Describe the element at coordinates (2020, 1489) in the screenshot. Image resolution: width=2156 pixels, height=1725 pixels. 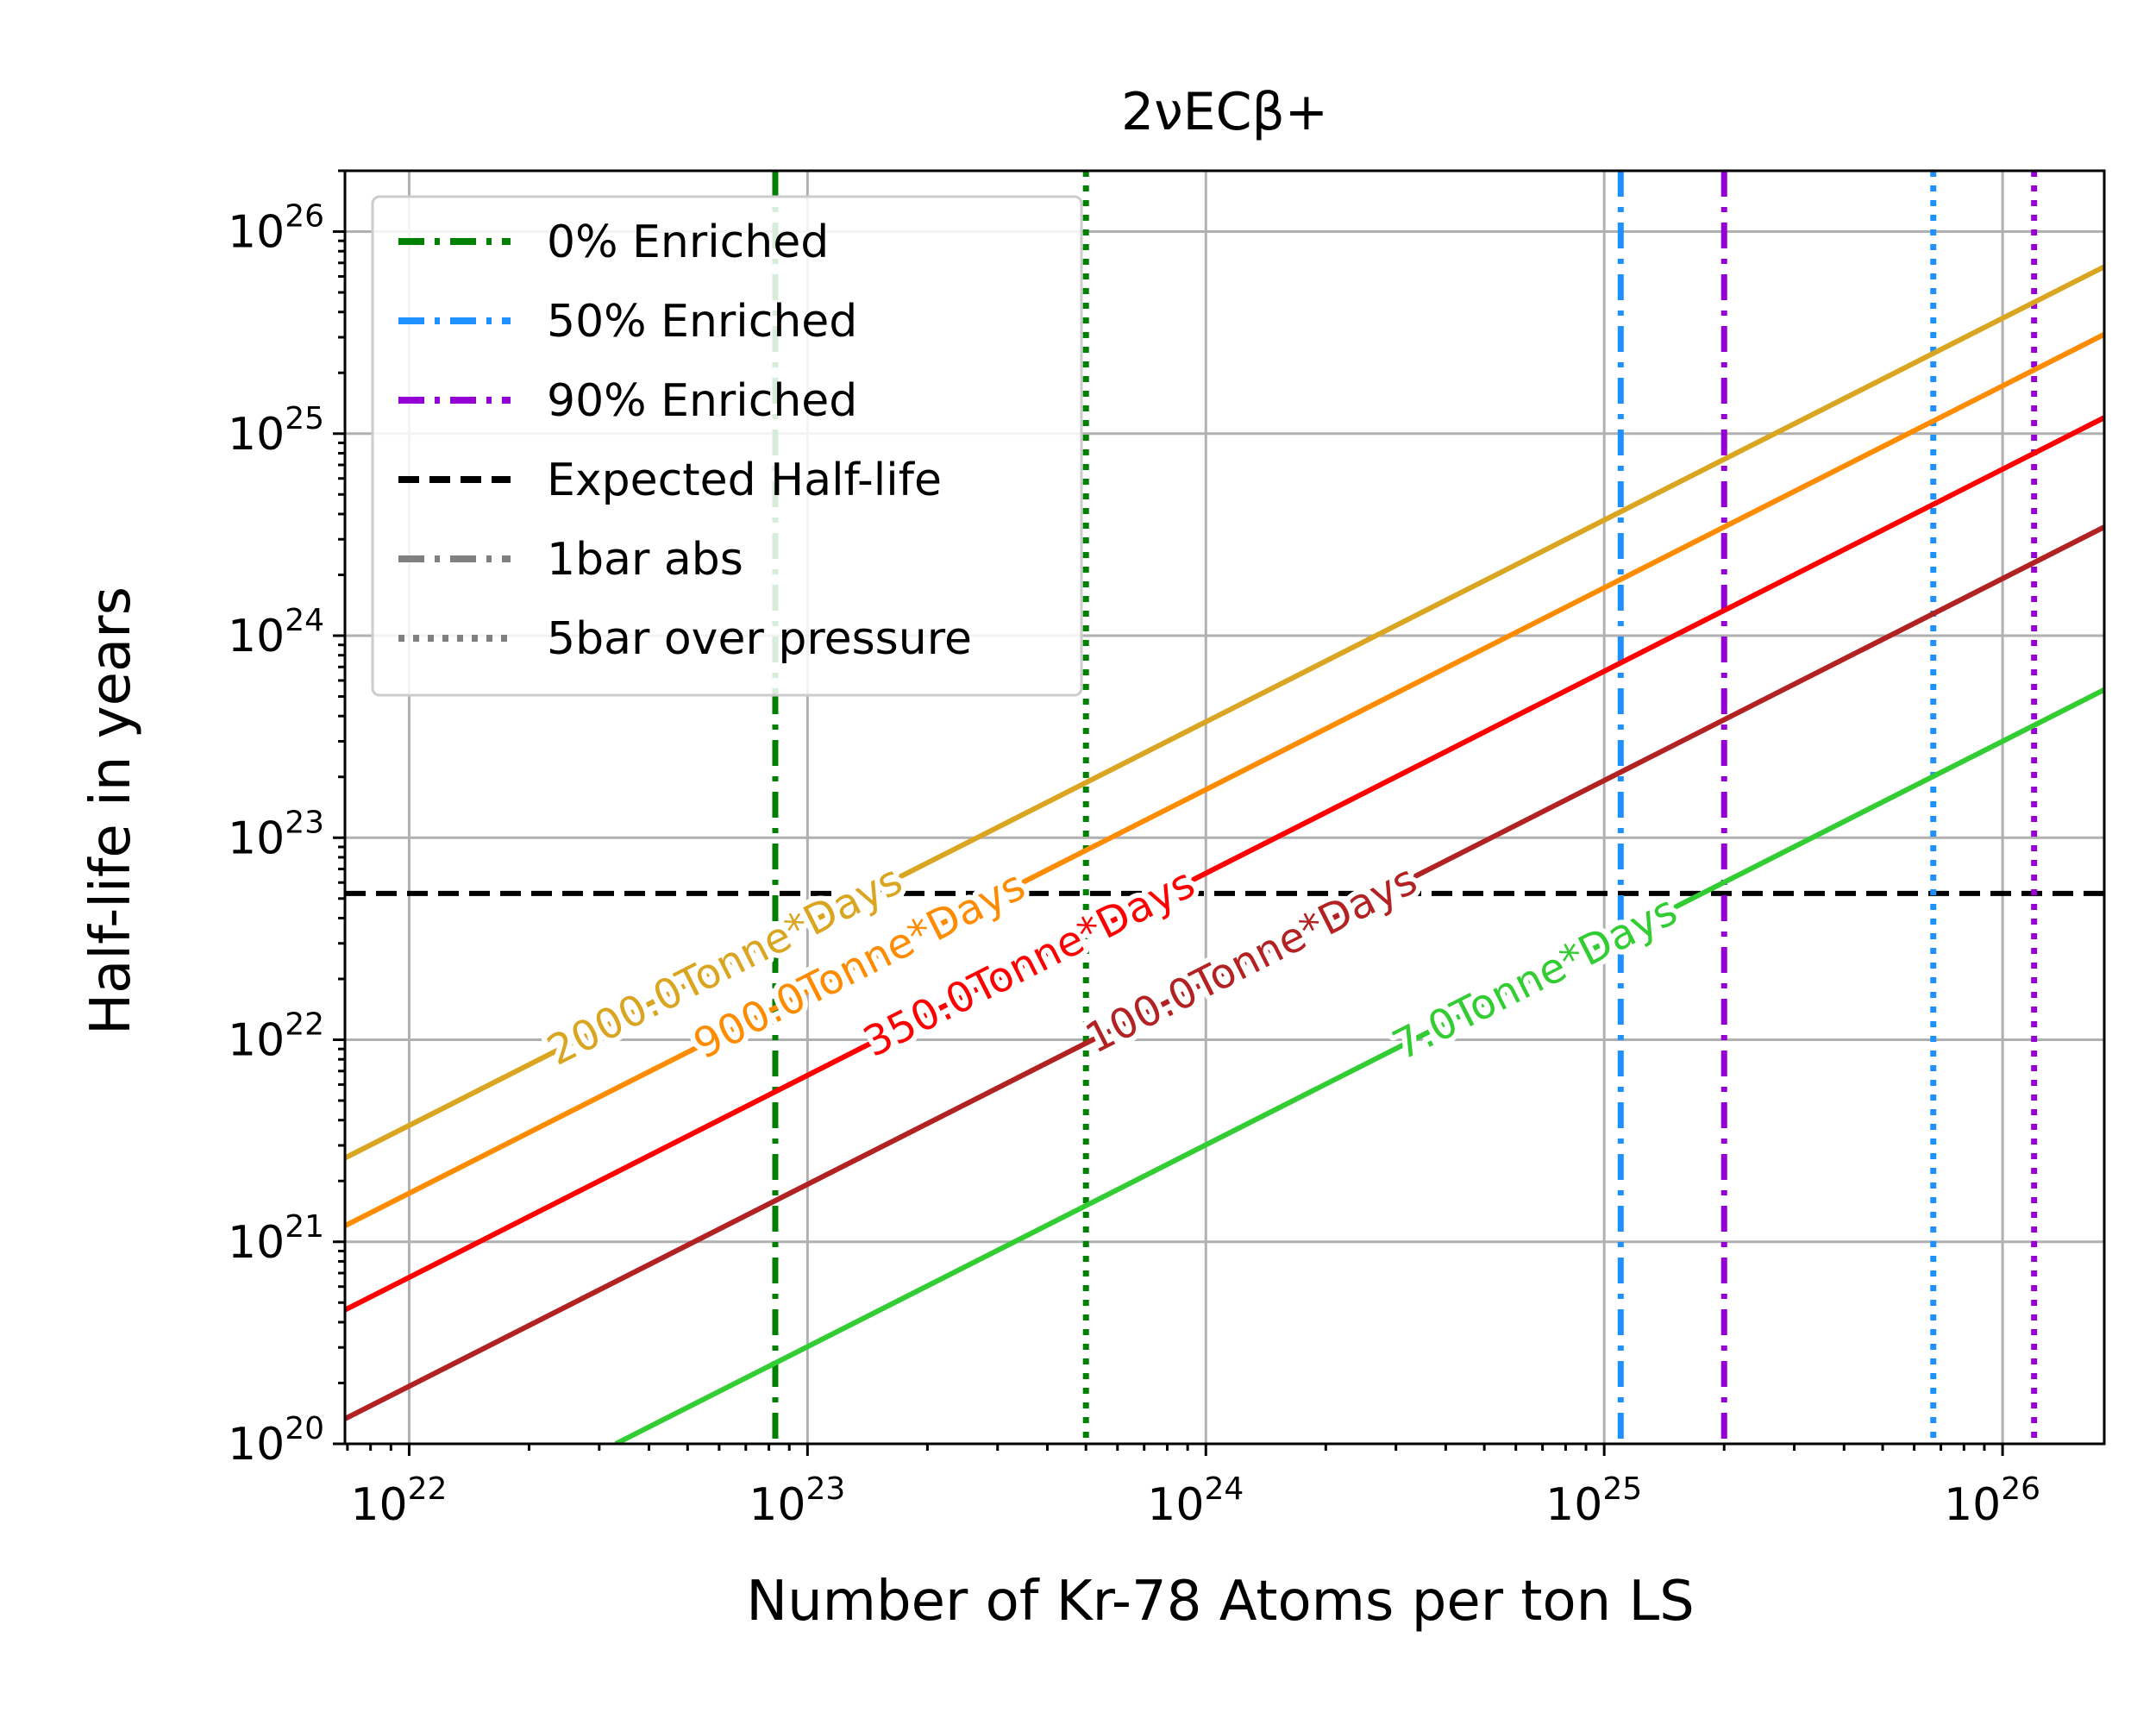
I see `x-tick-label-exponent: 26` at that location.